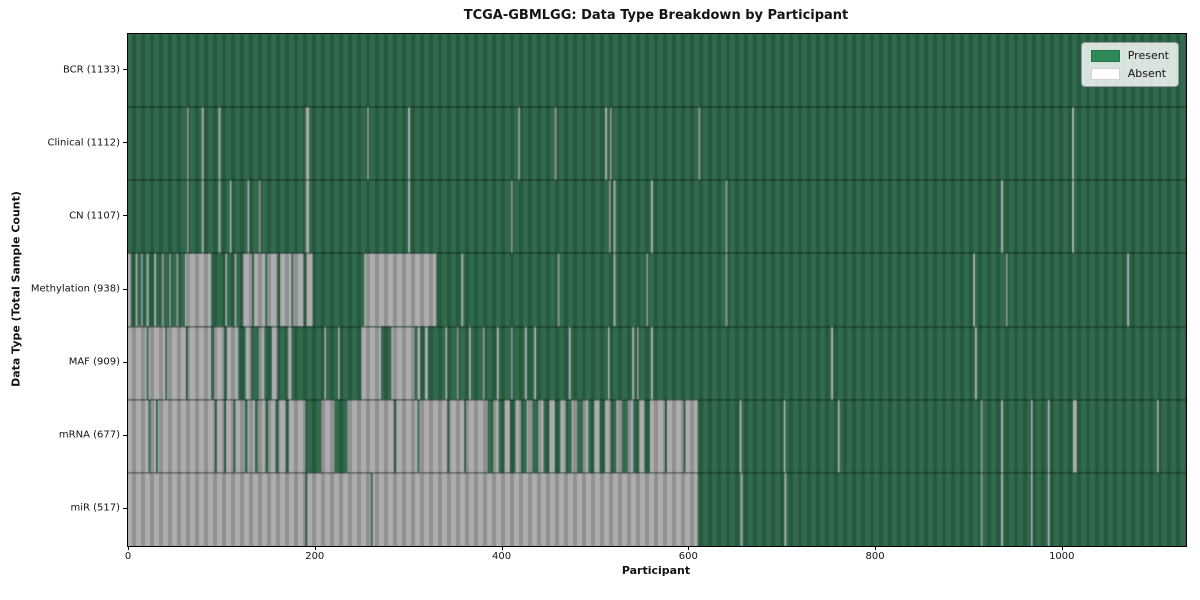 The width and height of the screenshot is (1200, 600). I want to click on y-tick-label: miR (517), so click(95, 508).